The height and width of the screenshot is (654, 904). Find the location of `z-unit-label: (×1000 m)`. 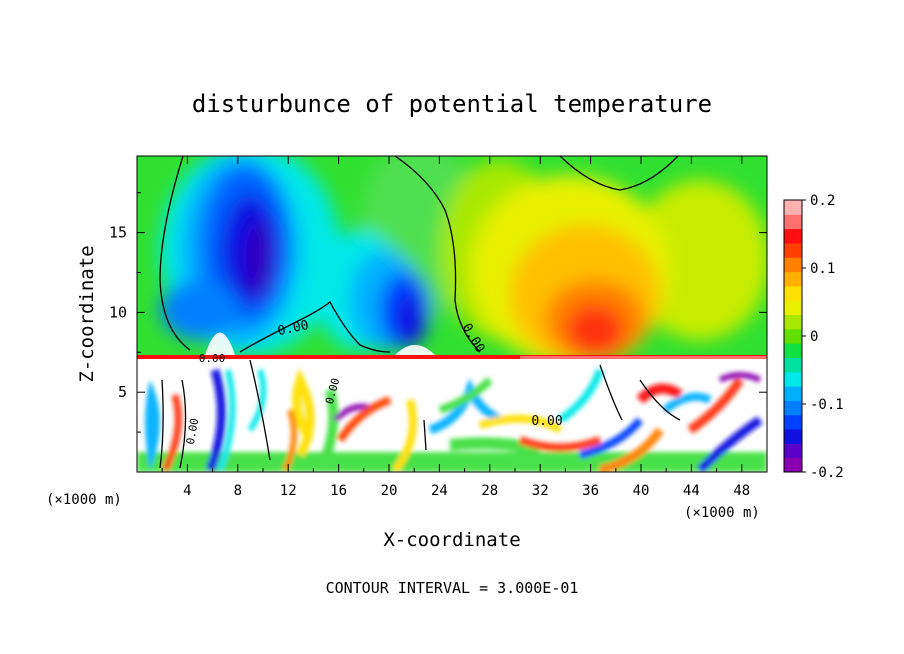

z-unit-label: (×1000 m) is located at coordinates (84, 500).